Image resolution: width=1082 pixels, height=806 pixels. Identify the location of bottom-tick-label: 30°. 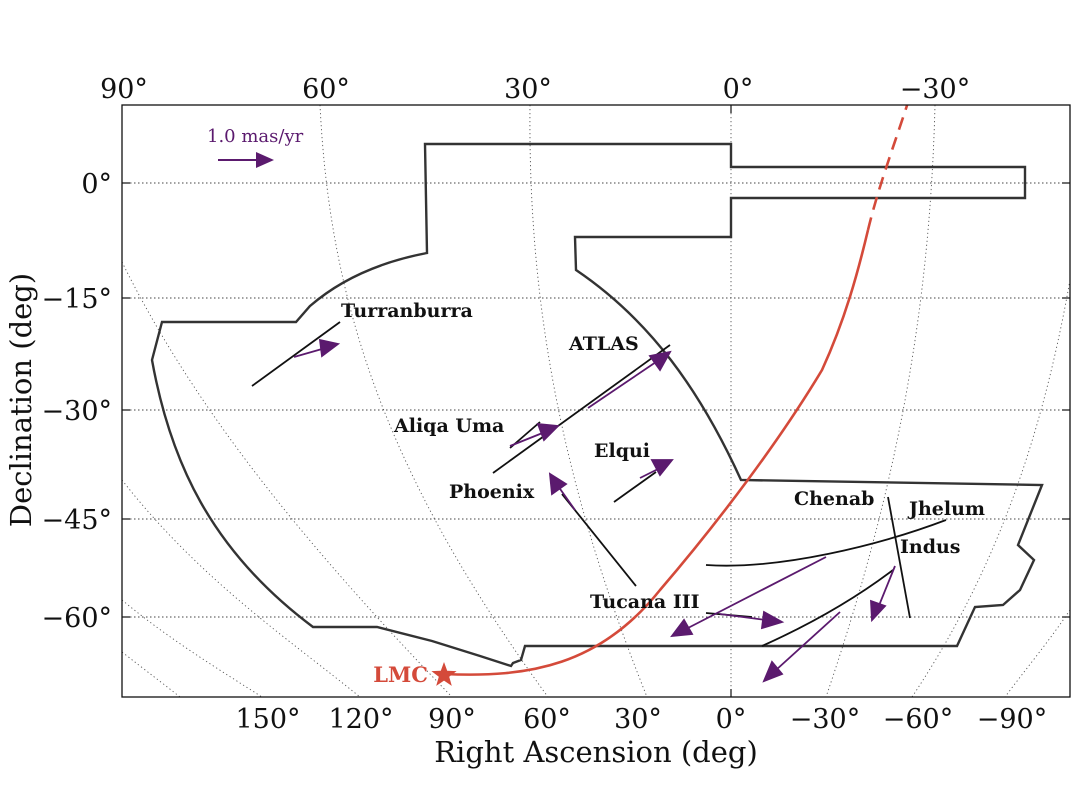
(638, 719).